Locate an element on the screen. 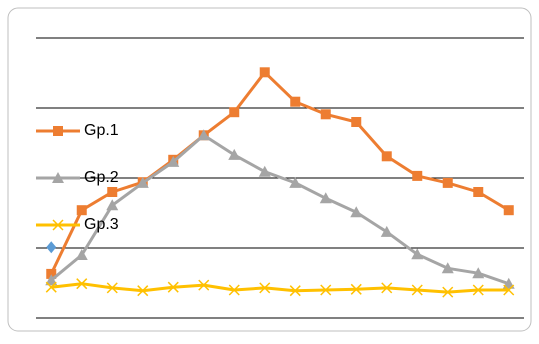 The image size is (539, 344). legend-label: Gp.2 is located at coordinates (101, 177).